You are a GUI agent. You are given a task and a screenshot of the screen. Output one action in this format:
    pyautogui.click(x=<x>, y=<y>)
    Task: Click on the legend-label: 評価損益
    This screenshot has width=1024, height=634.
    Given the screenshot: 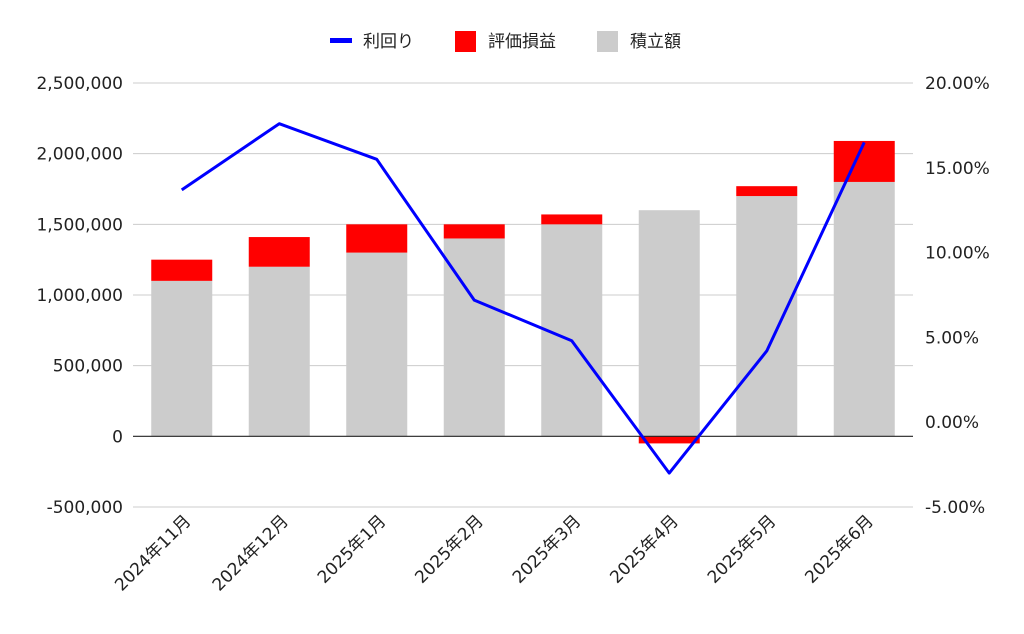 What is the action you would take?
    pyautogui.click(x=522, y=42)
    